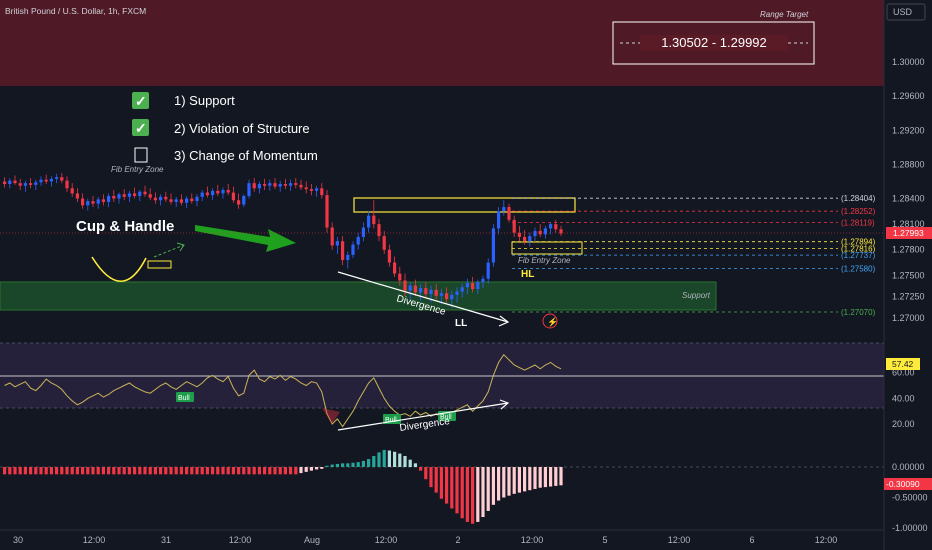 The width and height of the screenshot is (932, 550). I want to click on checklist-item-2: 2) Violation of Structure, so click(242, 128).